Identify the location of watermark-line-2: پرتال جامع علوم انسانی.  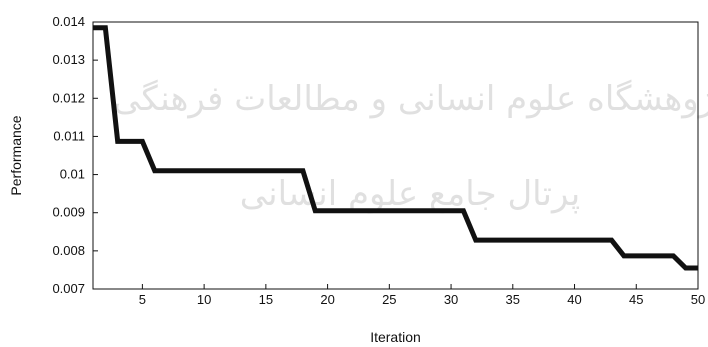
(410, 194).